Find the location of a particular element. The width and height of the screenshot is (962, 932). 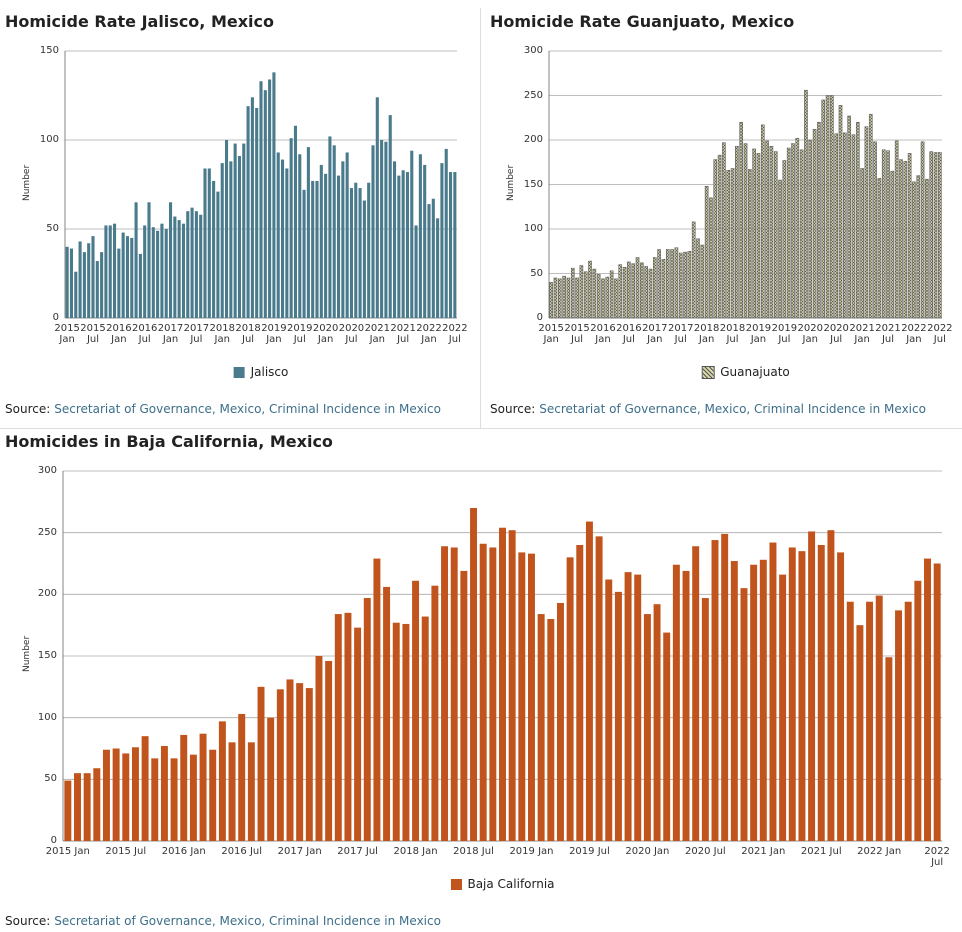

x-tick-label: 2018 Jan is located at coordinates (415, 851).